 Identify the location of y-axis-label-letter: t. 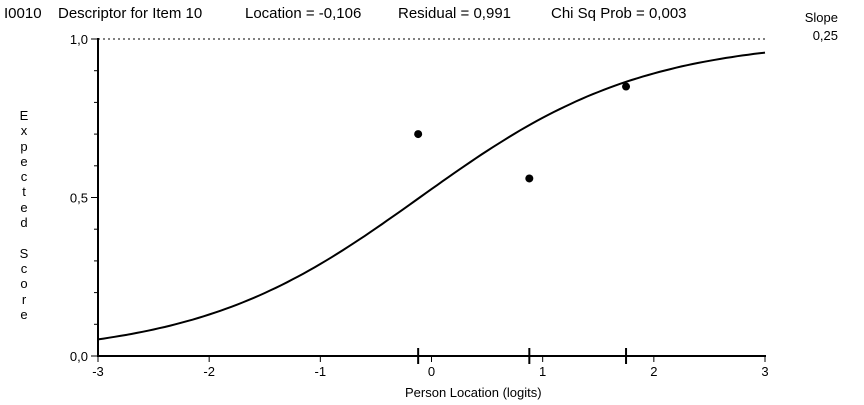
(24, 192).